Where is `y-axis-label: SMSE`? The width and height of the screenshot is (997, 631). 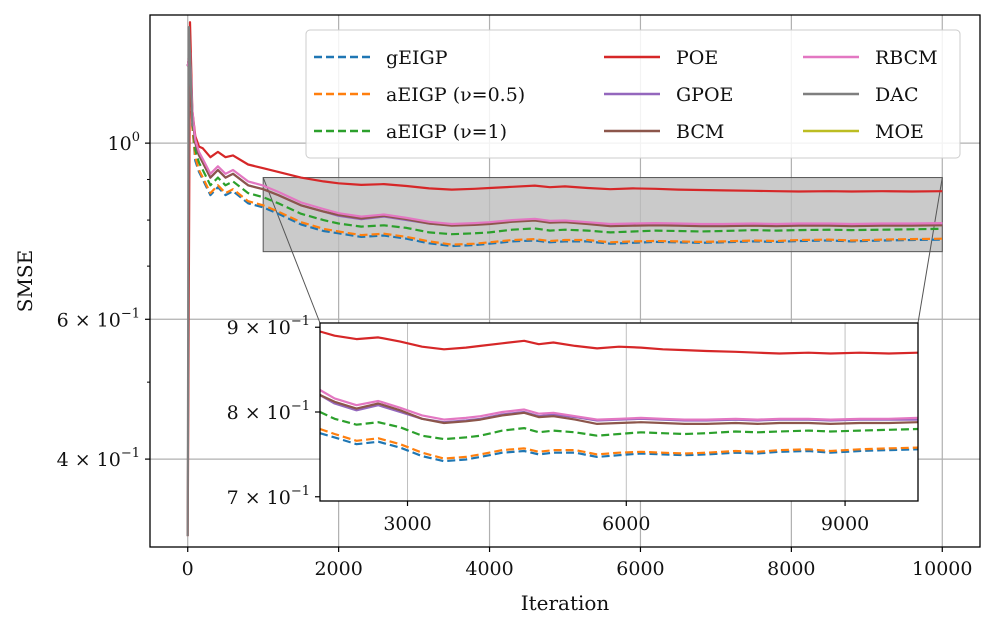 y-axis-label: SMSE is located at coordinates (25, 281).